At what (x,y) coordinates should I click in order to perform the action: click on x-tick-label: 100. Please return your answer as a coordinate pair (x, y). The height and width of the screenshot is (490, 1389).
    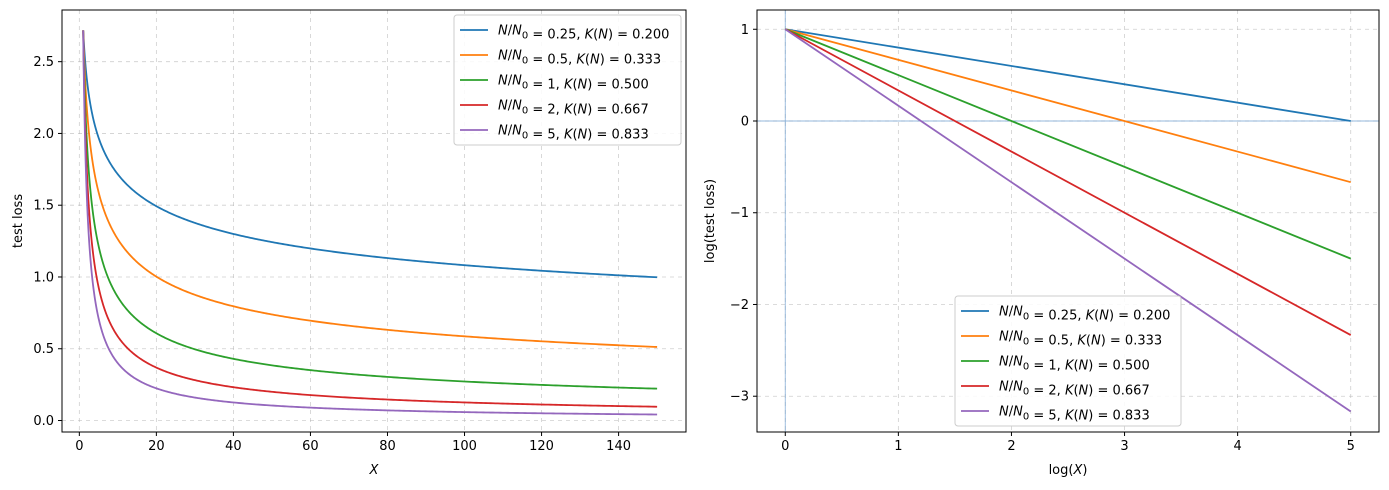
    Looking at the image, I should click on (464, 446).